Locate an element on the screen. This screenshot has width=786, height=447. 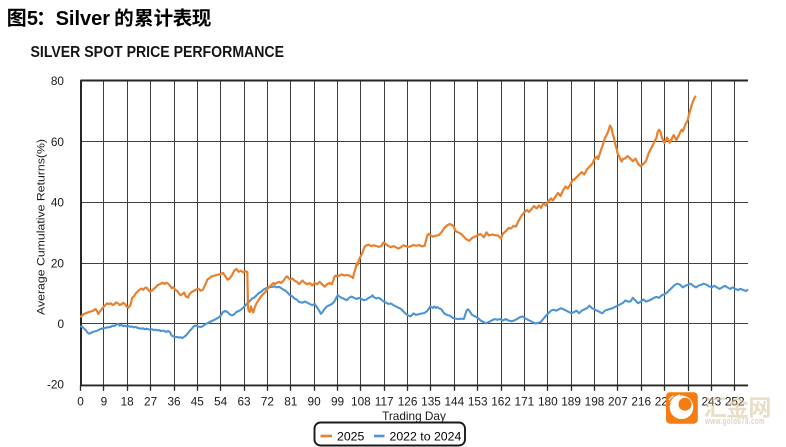
svg-text: 72 is located at coordinates (267, 402).